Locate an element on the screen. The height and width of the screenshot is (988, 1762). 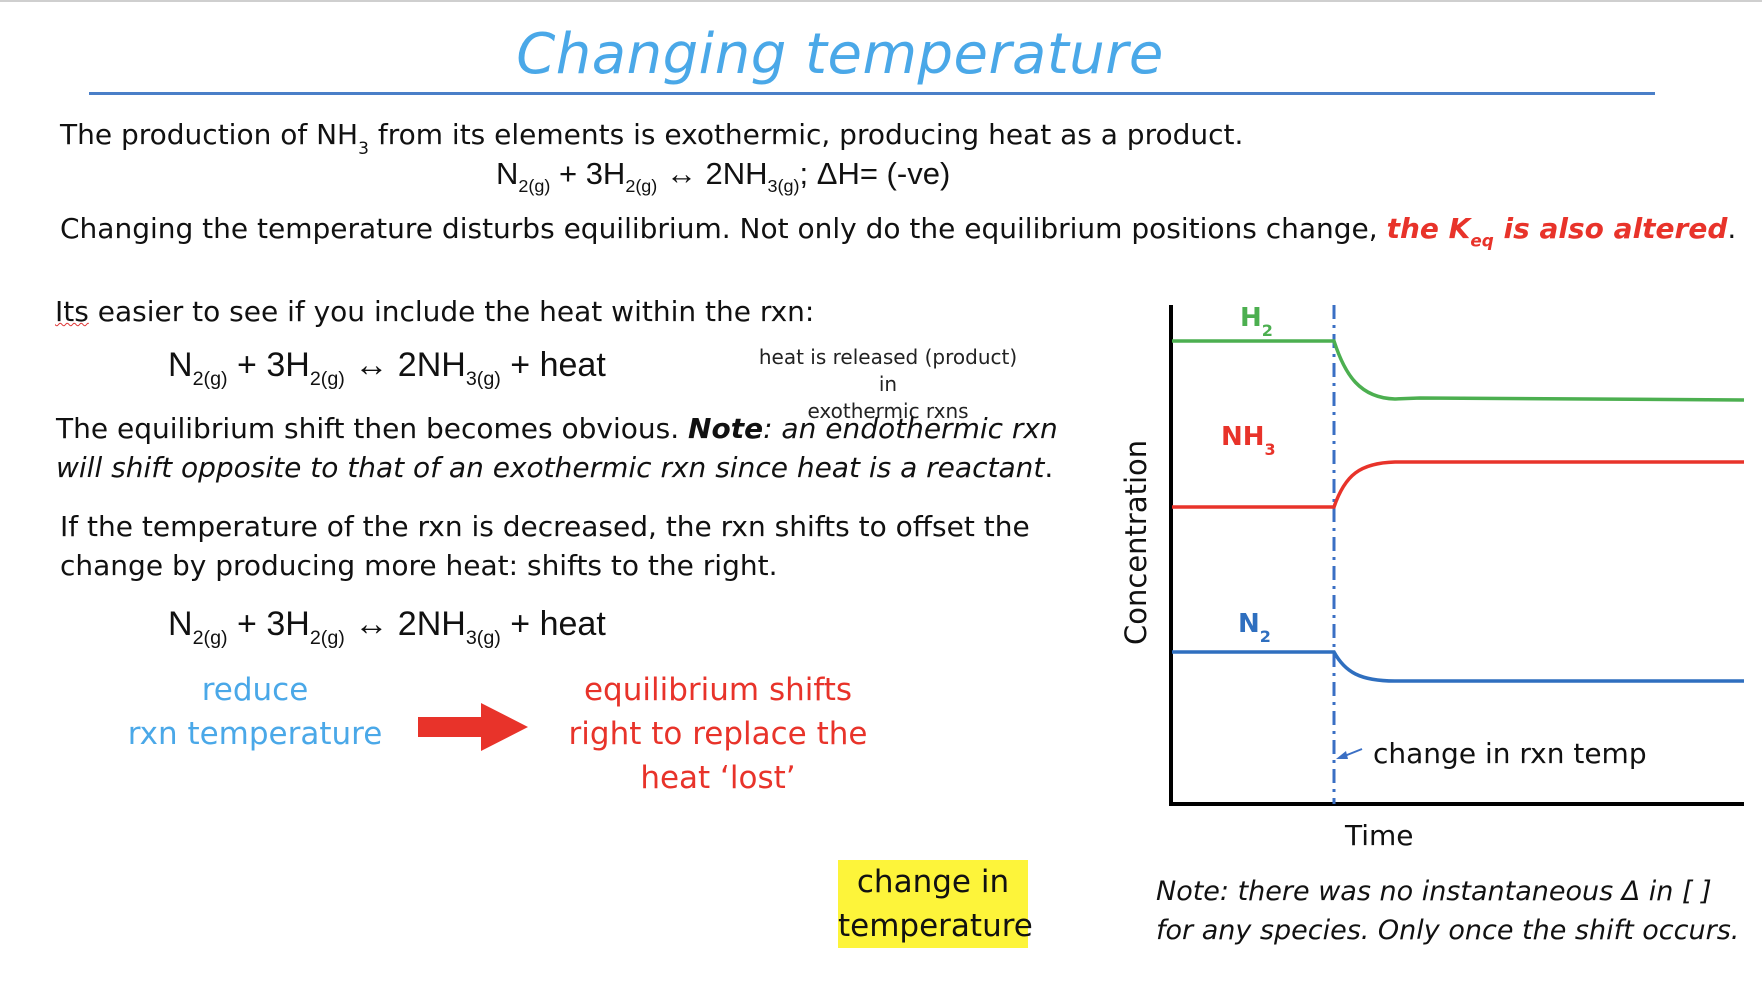
nh3-label: NH3 is located at coordinates (1248, 440).